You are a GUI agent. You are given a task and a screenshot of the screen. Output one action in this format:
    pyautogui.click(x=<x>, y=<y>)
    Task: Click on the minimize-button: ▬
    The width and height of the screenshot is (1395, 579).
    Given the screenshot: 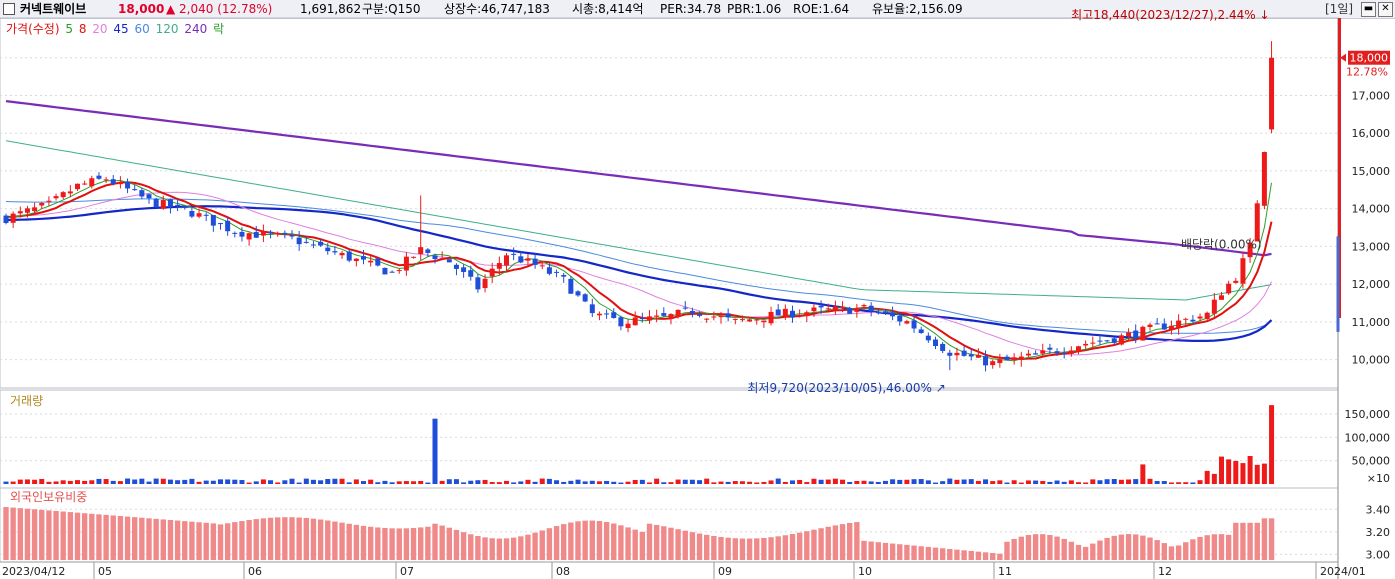 What is the action you would take?
    pyautogui.click(x=1368, y=9)
    